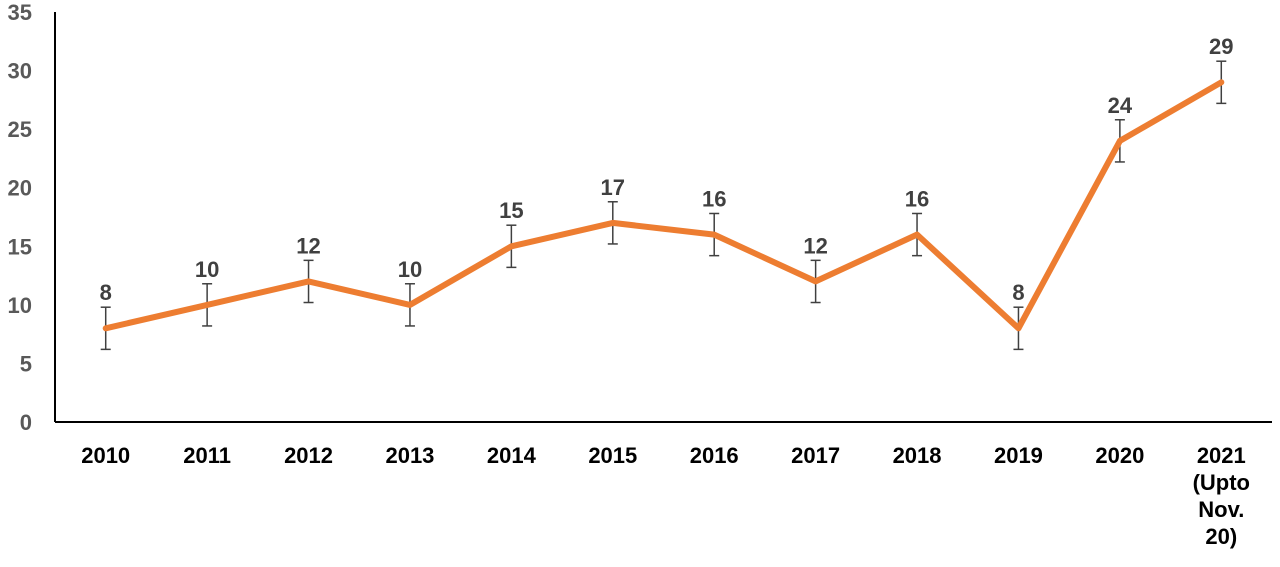 This screenshot has width=1280, height=567. Describe the element at coordinates (20, 188) in the screenshot. I see `y-tick-label: 20` at that location.